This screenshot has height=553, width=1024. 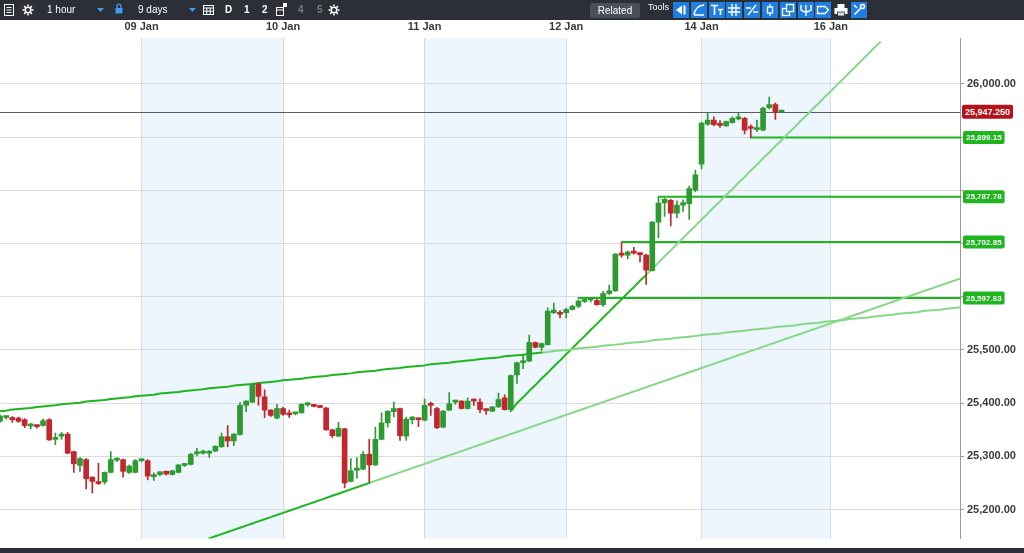 I want to click on data-label: 25,597.63, so click(x=984, y=298).